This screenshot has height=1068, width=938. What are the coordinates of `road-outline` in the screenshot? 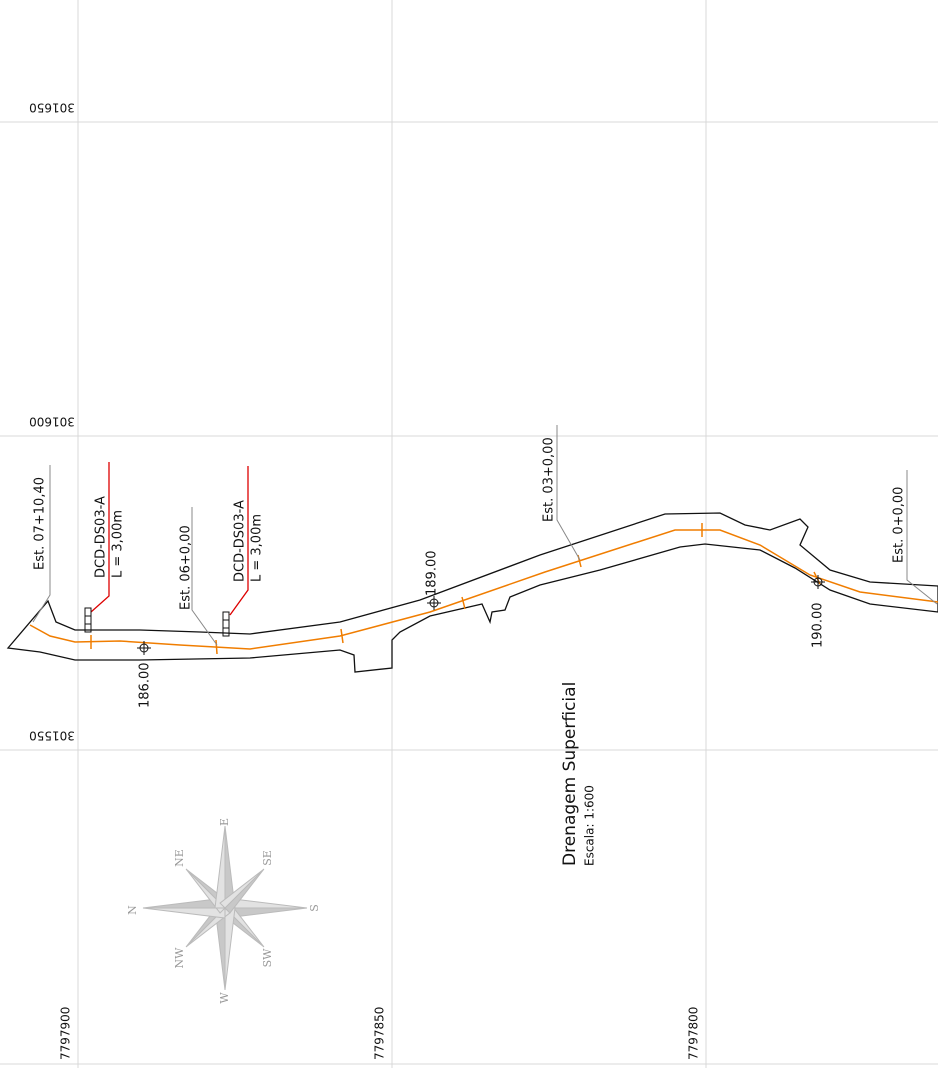 It's located at (472, 592).